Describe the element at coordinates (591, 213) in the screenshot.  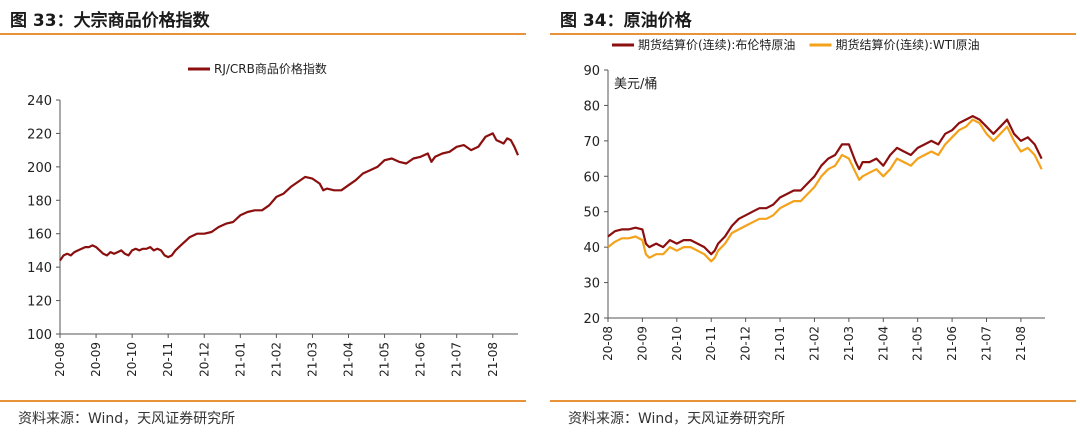
I see `y-tick-label: 50` at that location.